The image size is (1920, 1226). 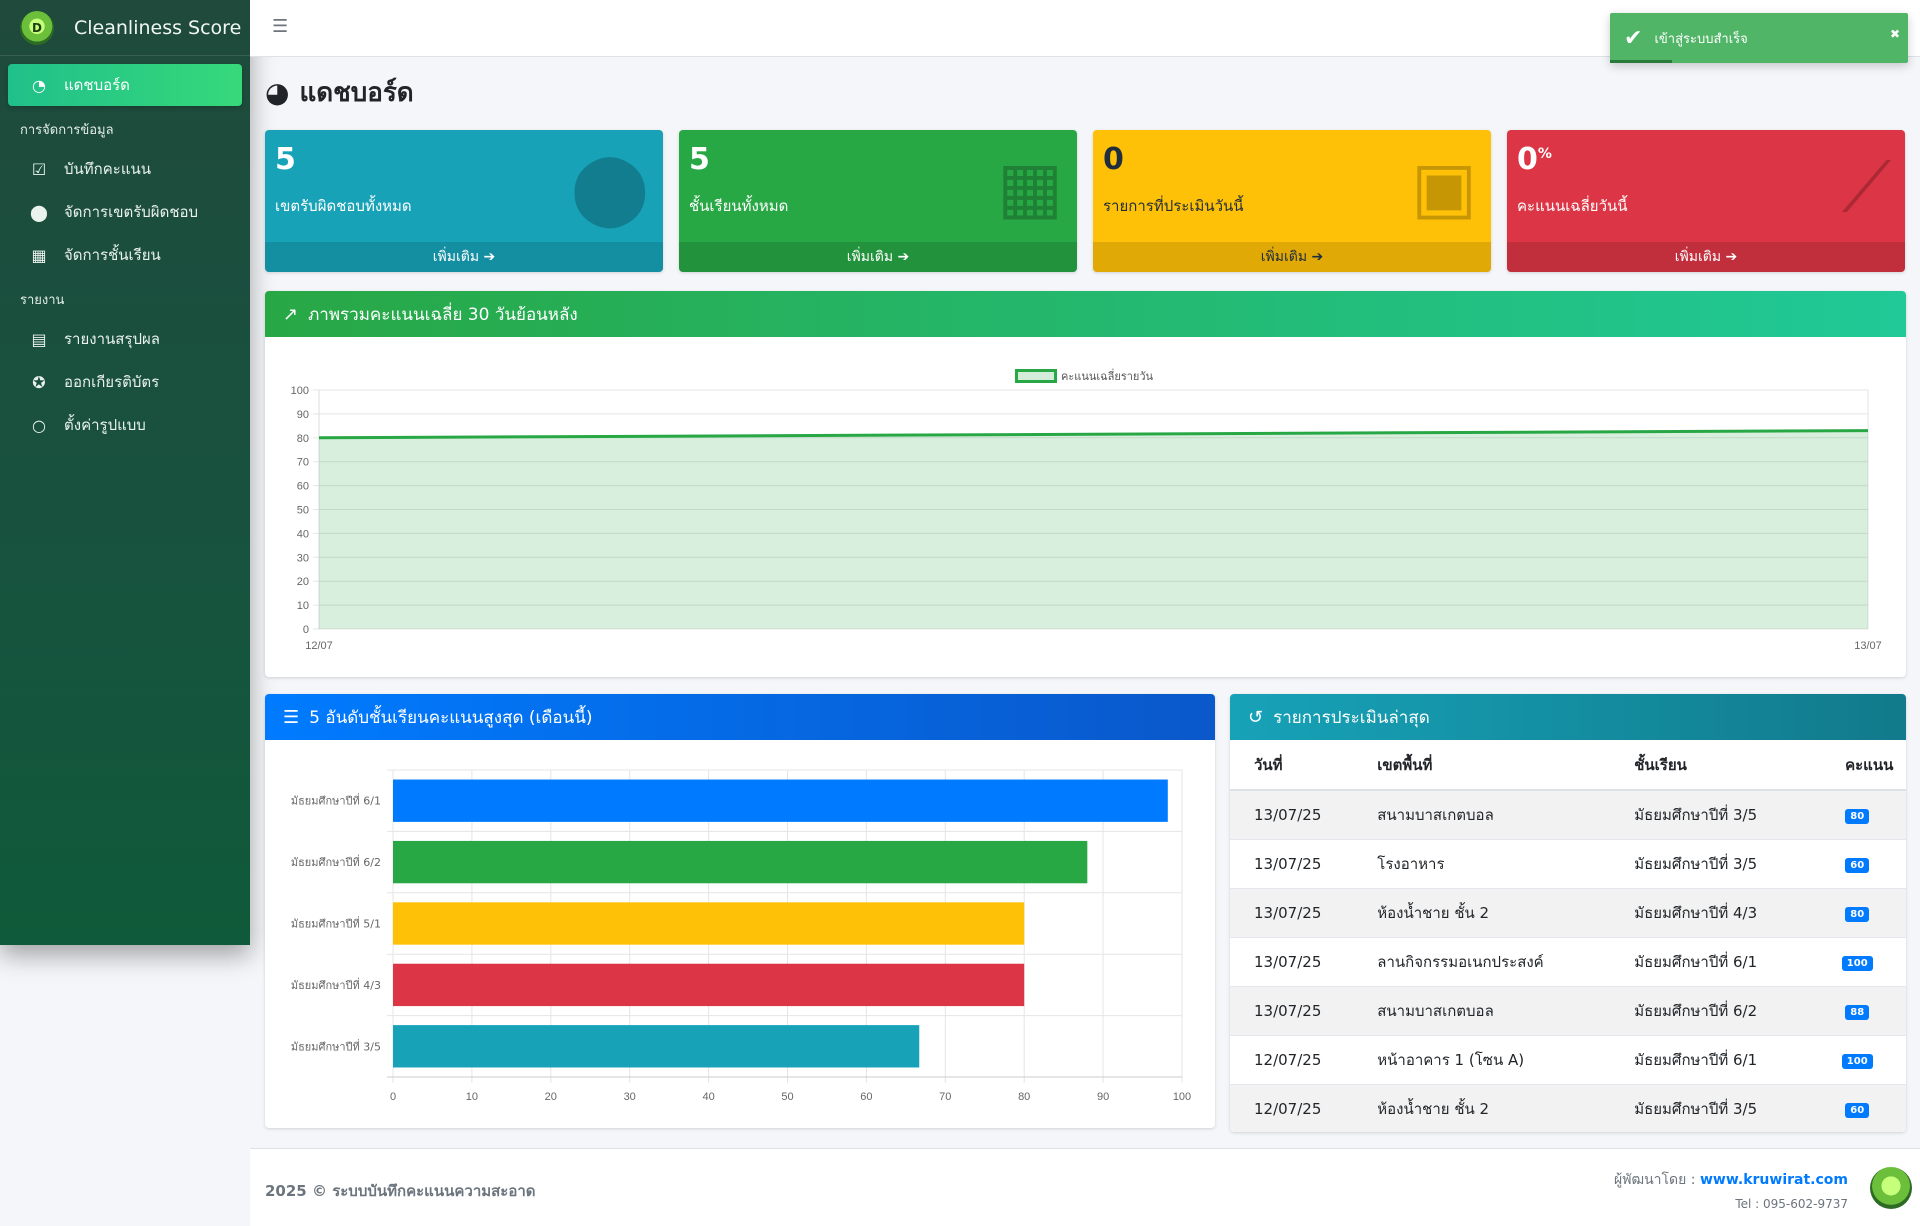 I want to click on stat-value: 0%, so click(x=1534, y=159).